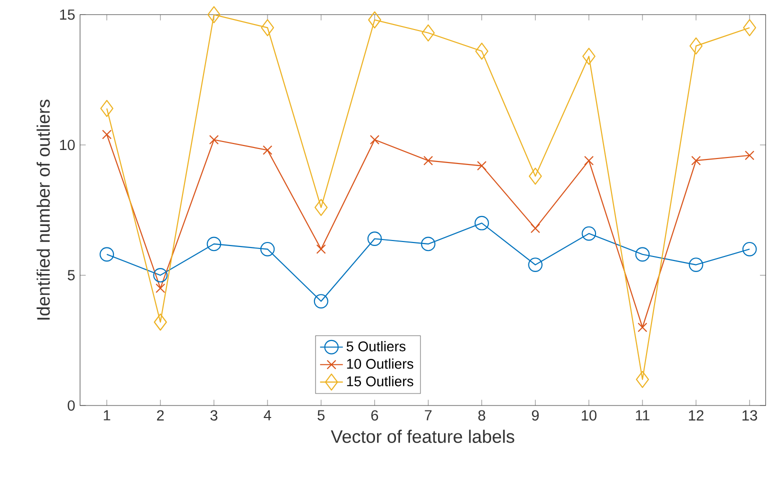 This screenshot has width=775, height=479. Describe the element at coordinates (67, 15) in the screenshot. I see `y-tick-label: 15` at that location.